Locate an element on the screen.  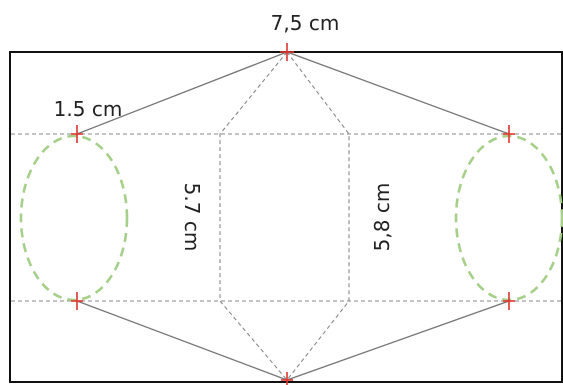
inner-left-fold is located at coordinates (253, 216).